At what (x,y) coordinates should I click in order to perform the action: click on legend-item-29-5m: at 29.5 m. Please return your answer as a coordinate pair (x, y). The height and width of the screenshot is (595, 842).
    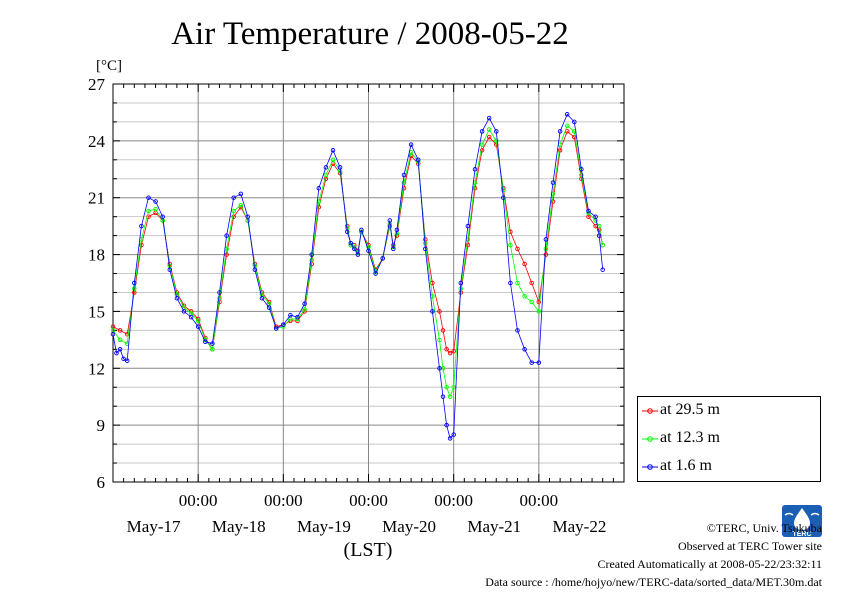
    Looking at the image, I should click on (729, 411).